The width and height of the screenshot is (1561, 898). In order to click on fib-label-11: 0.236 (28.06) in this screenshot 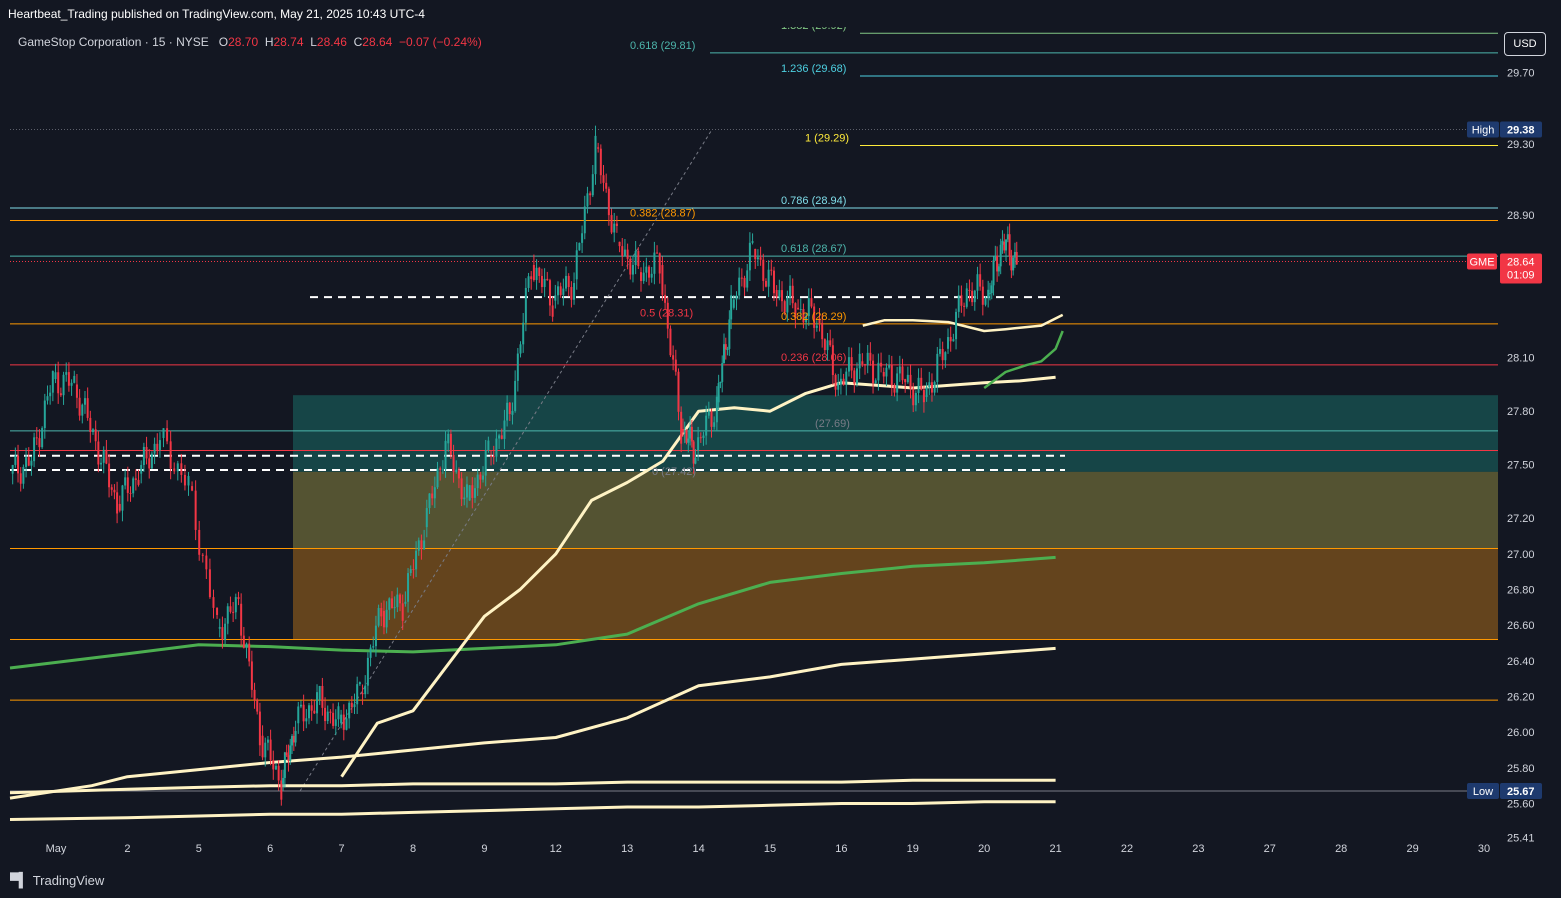, I will do `click(813, 358)`.